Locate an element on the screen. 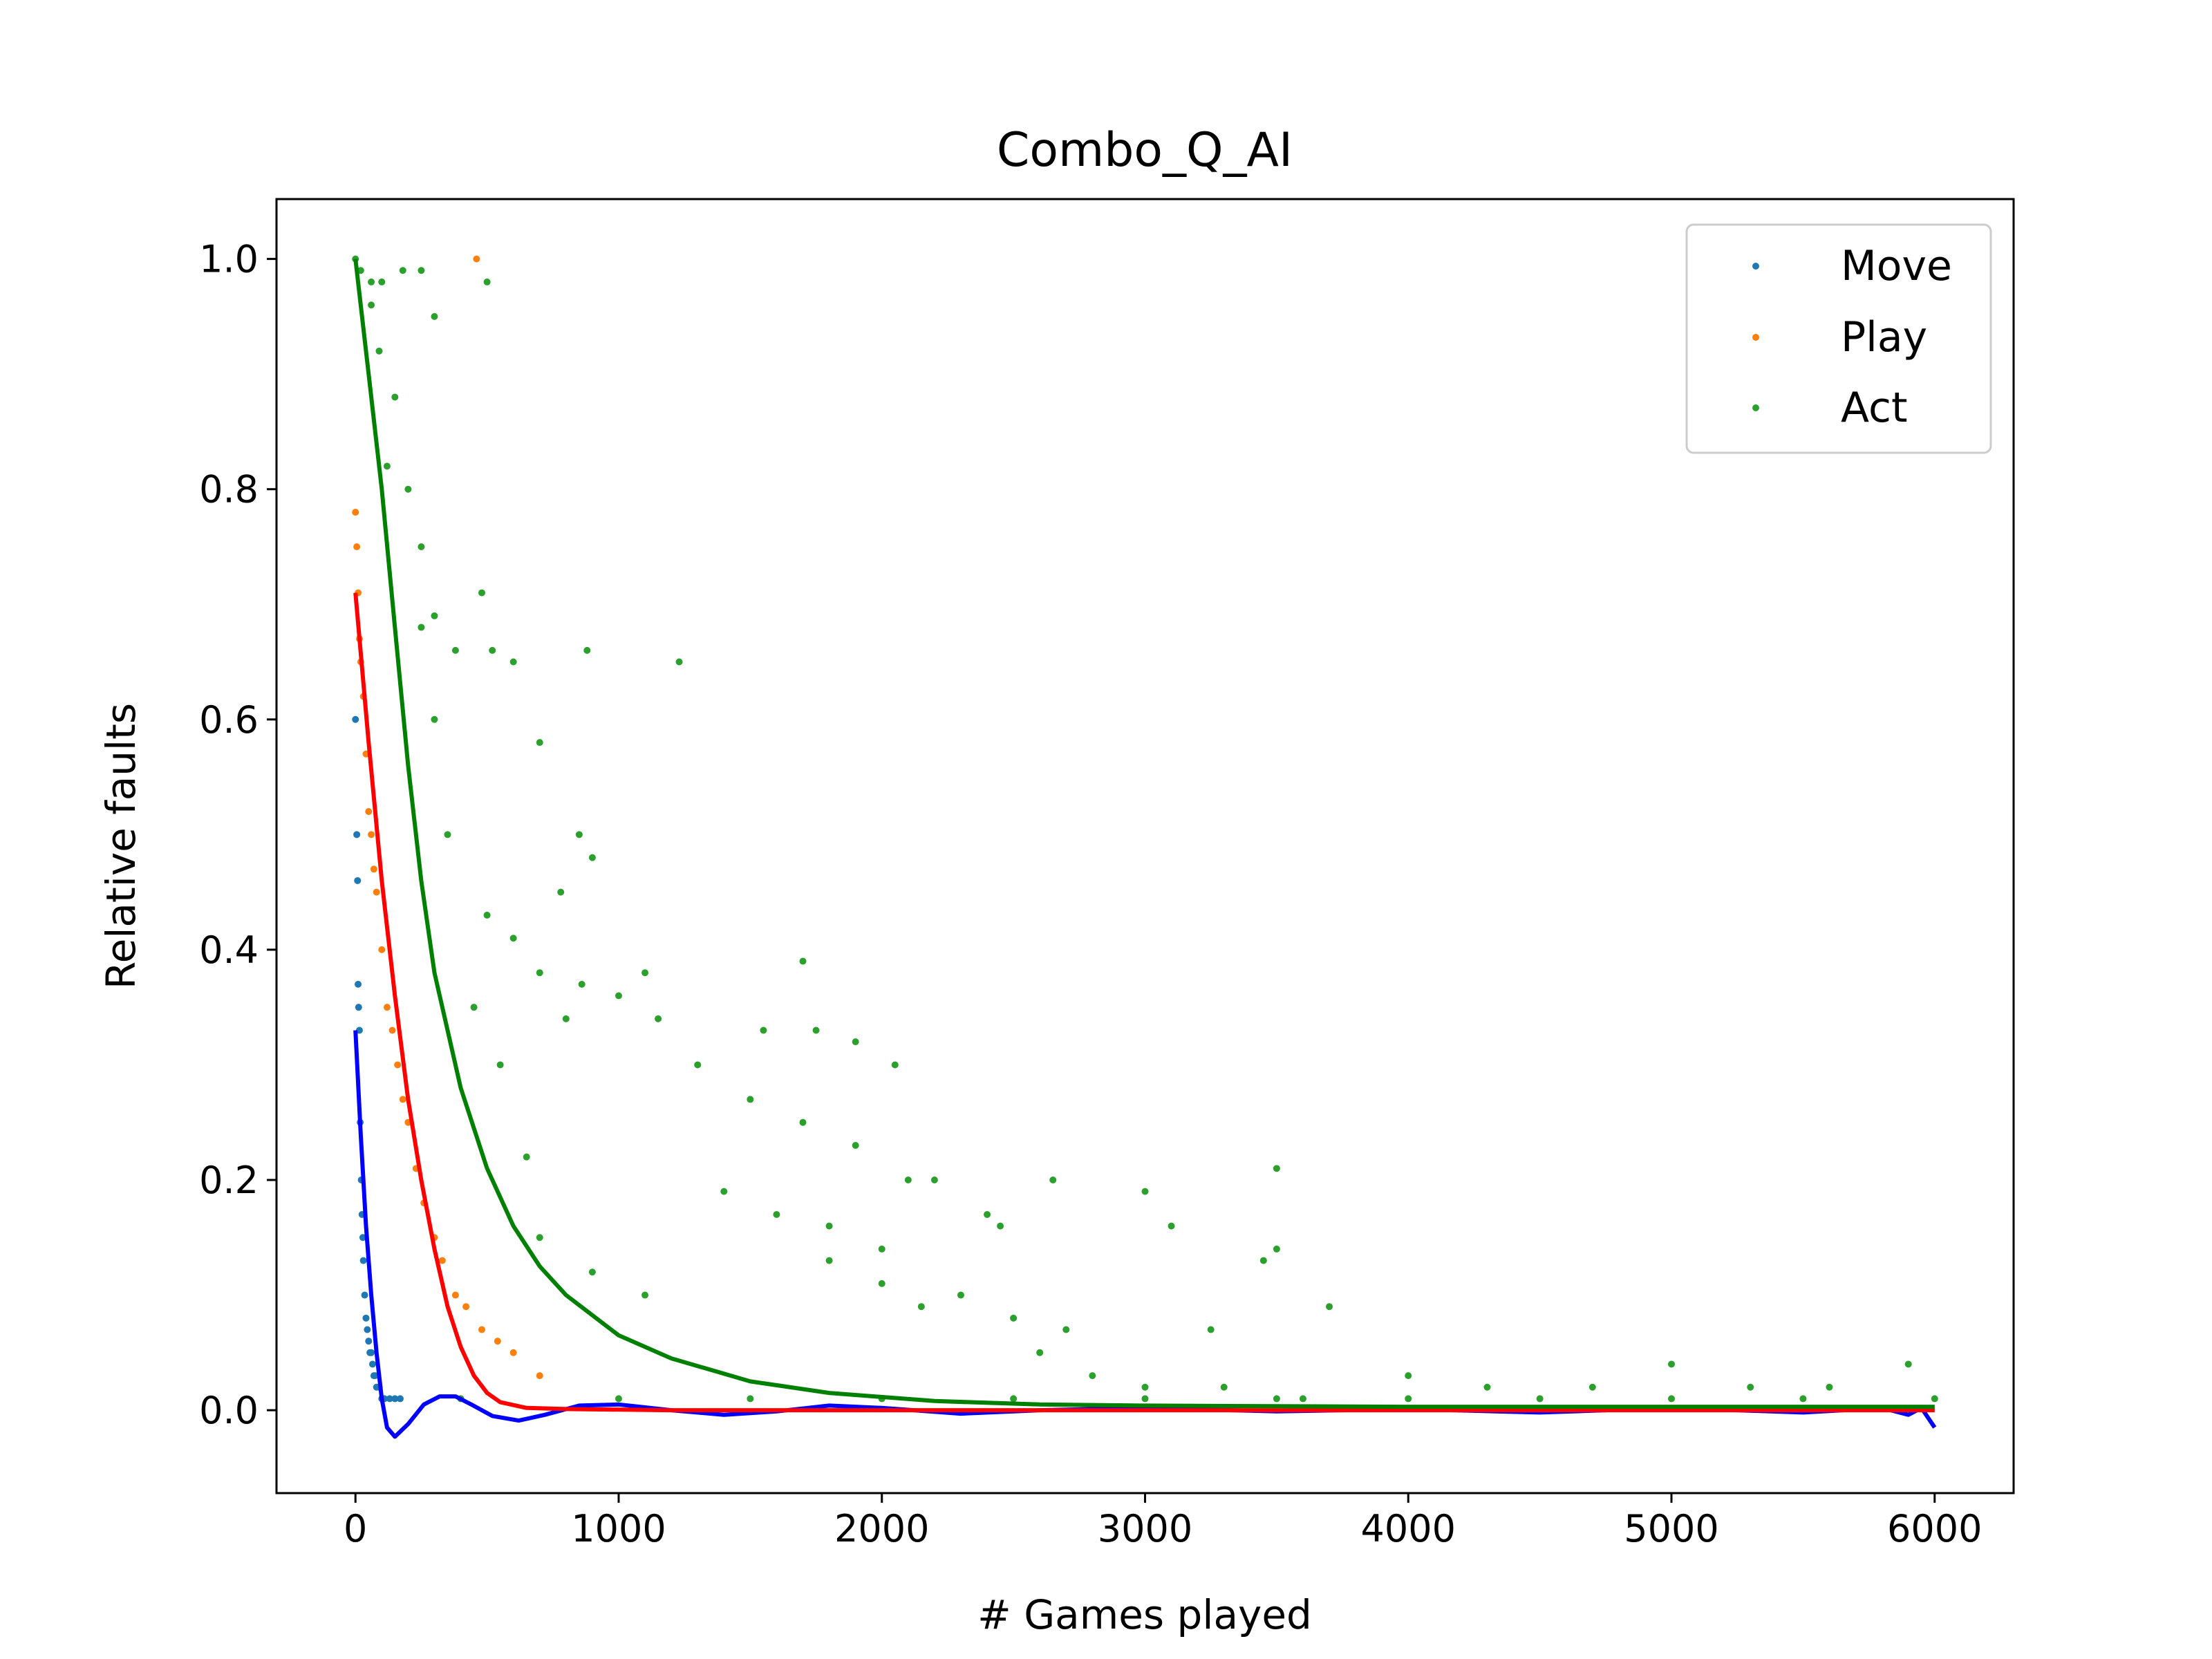 This screenshot has height=1659, width=2212. chart-title: Combo_Q_AI is located at coordinates (1145, 150).